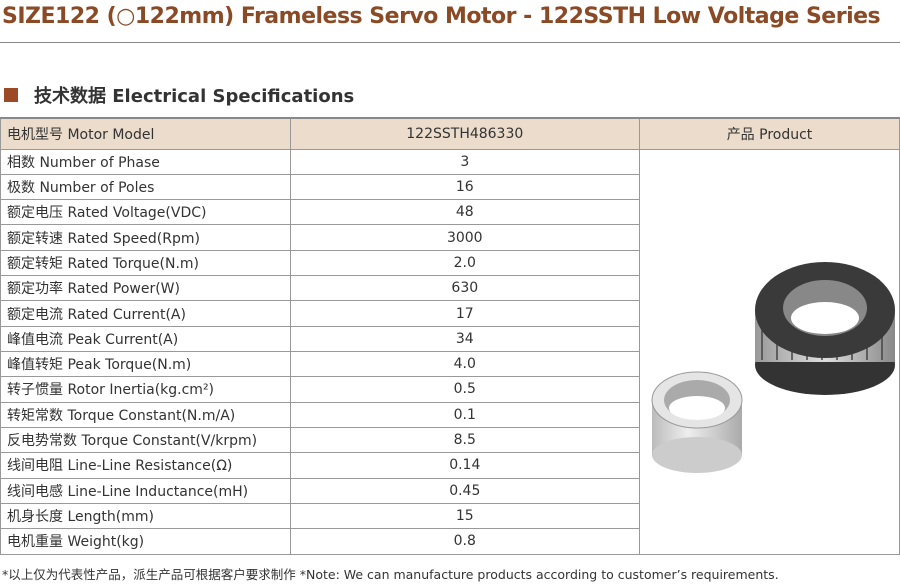  I want to click on table-row: 额定功率 Rated Power(W) 630, so click(450, 288).